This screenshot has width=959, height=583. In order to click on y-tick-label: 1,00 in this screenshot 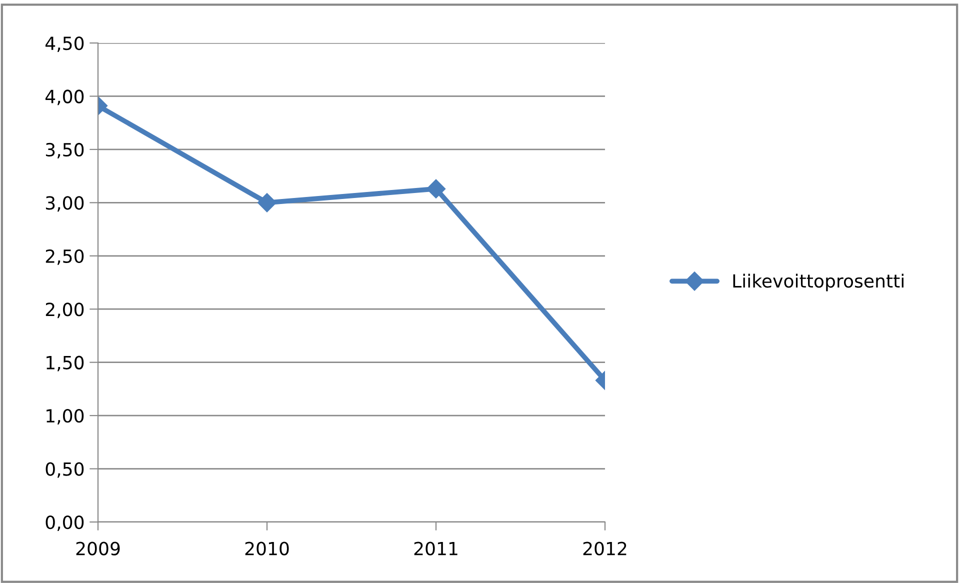, I will do `click(65, 417)`.